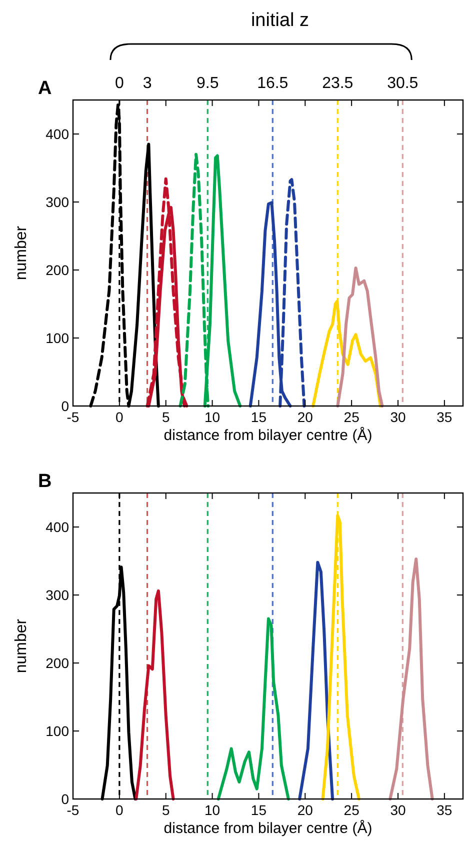 The height and width of the screenshot is (848, 466). I want to click on x2-axis-title: initial z, so click(280, 20).